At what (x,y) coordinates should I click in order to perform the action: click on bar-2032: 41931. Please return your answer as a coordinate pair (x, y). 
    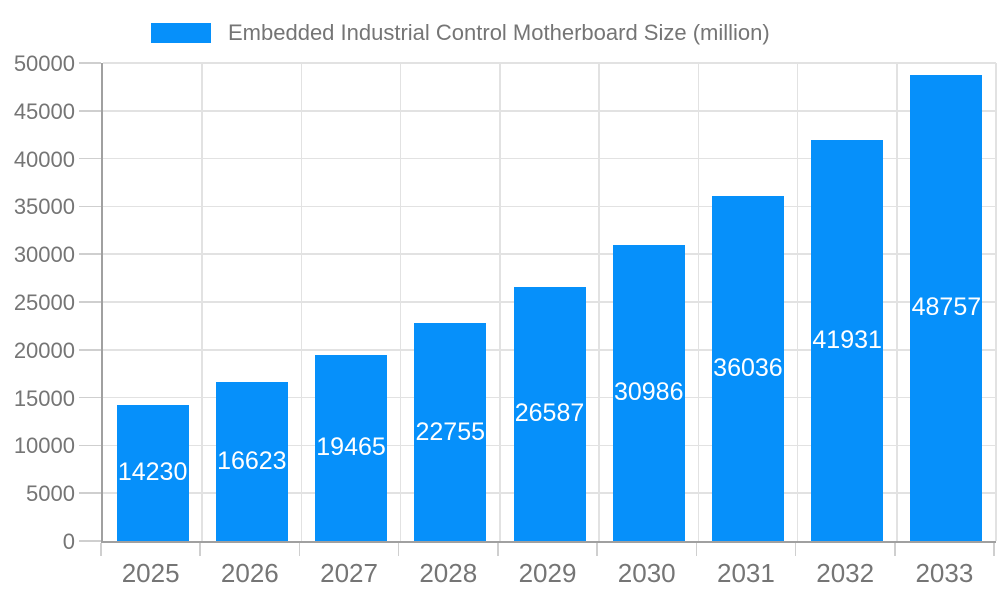
    Looking at the image, I should click on (847, 340).